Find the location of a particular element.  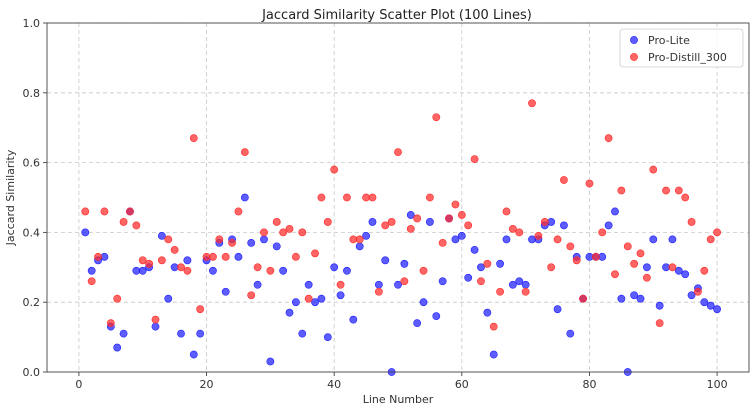

x-tick-label: 0 is located at coordinates (78, 384).